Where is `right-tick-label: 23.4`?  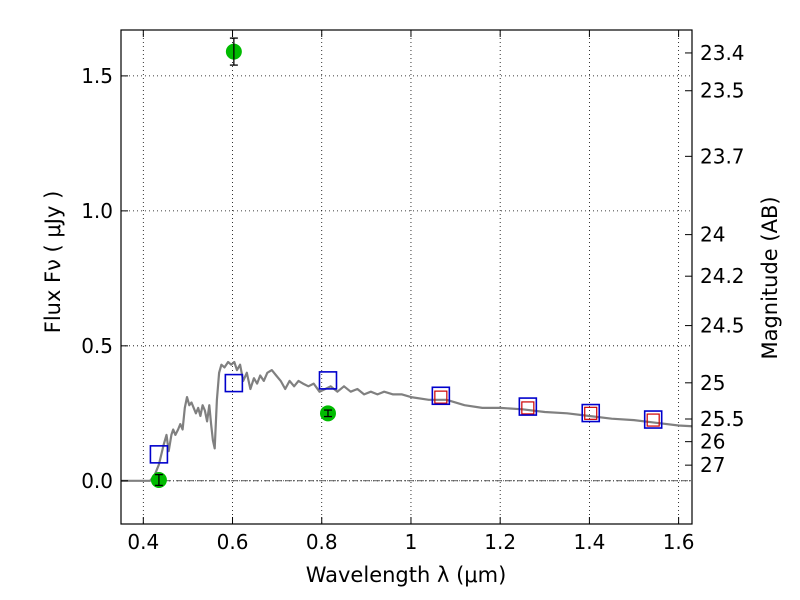 right-tick-label: 23.4 is located at coordinates (722, 53).